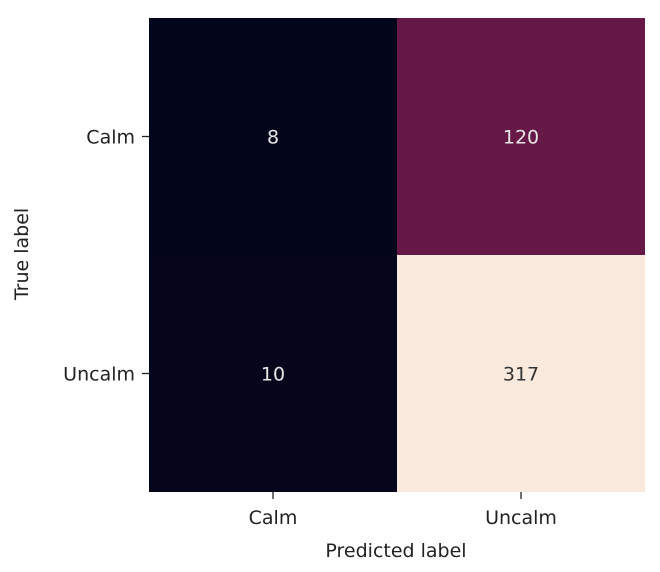 This screenshot has width=660, height=572. I want to click on y-axis: Calm Uncalm, so click(106, 256).